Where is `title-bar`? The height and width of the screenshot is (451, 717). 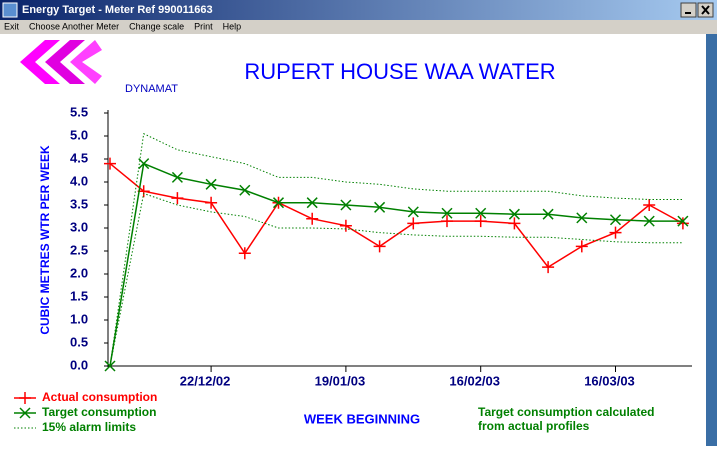 title-bar is located at coordinates (358, 10).